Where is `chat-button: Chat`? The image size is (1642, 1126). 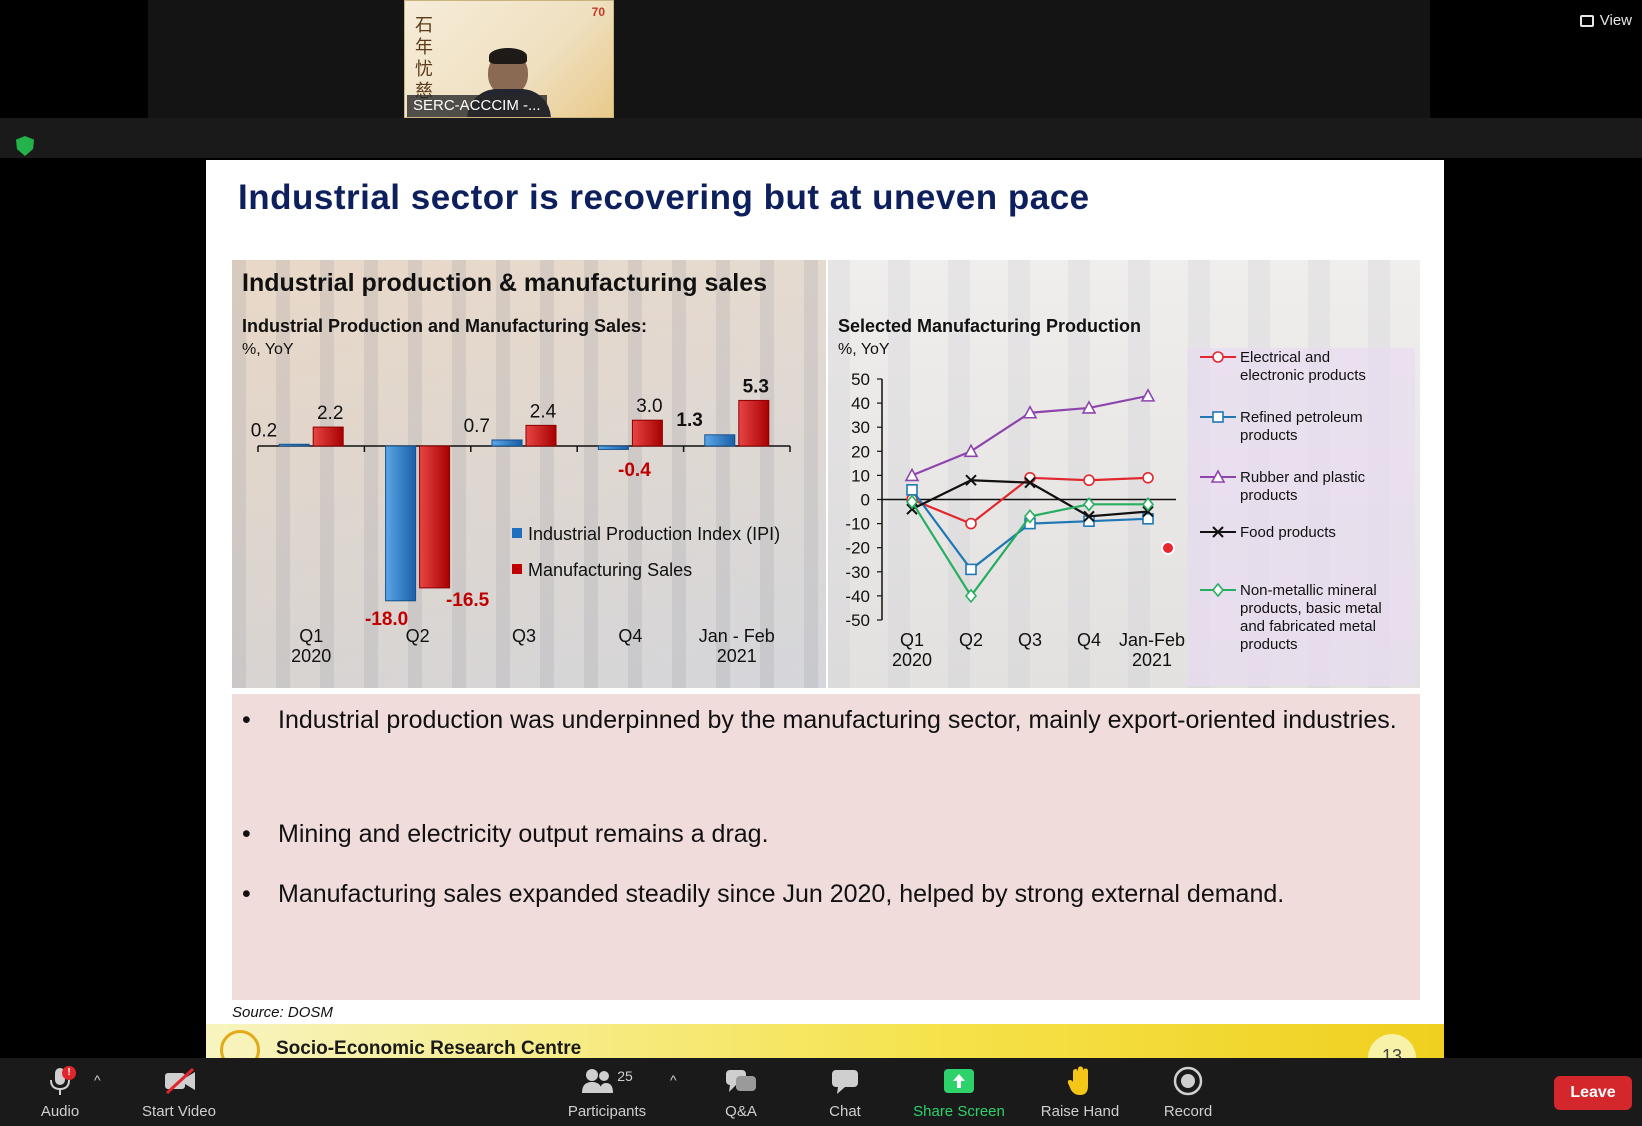 chat-button: Chat is located at coordinates (845, 1092).